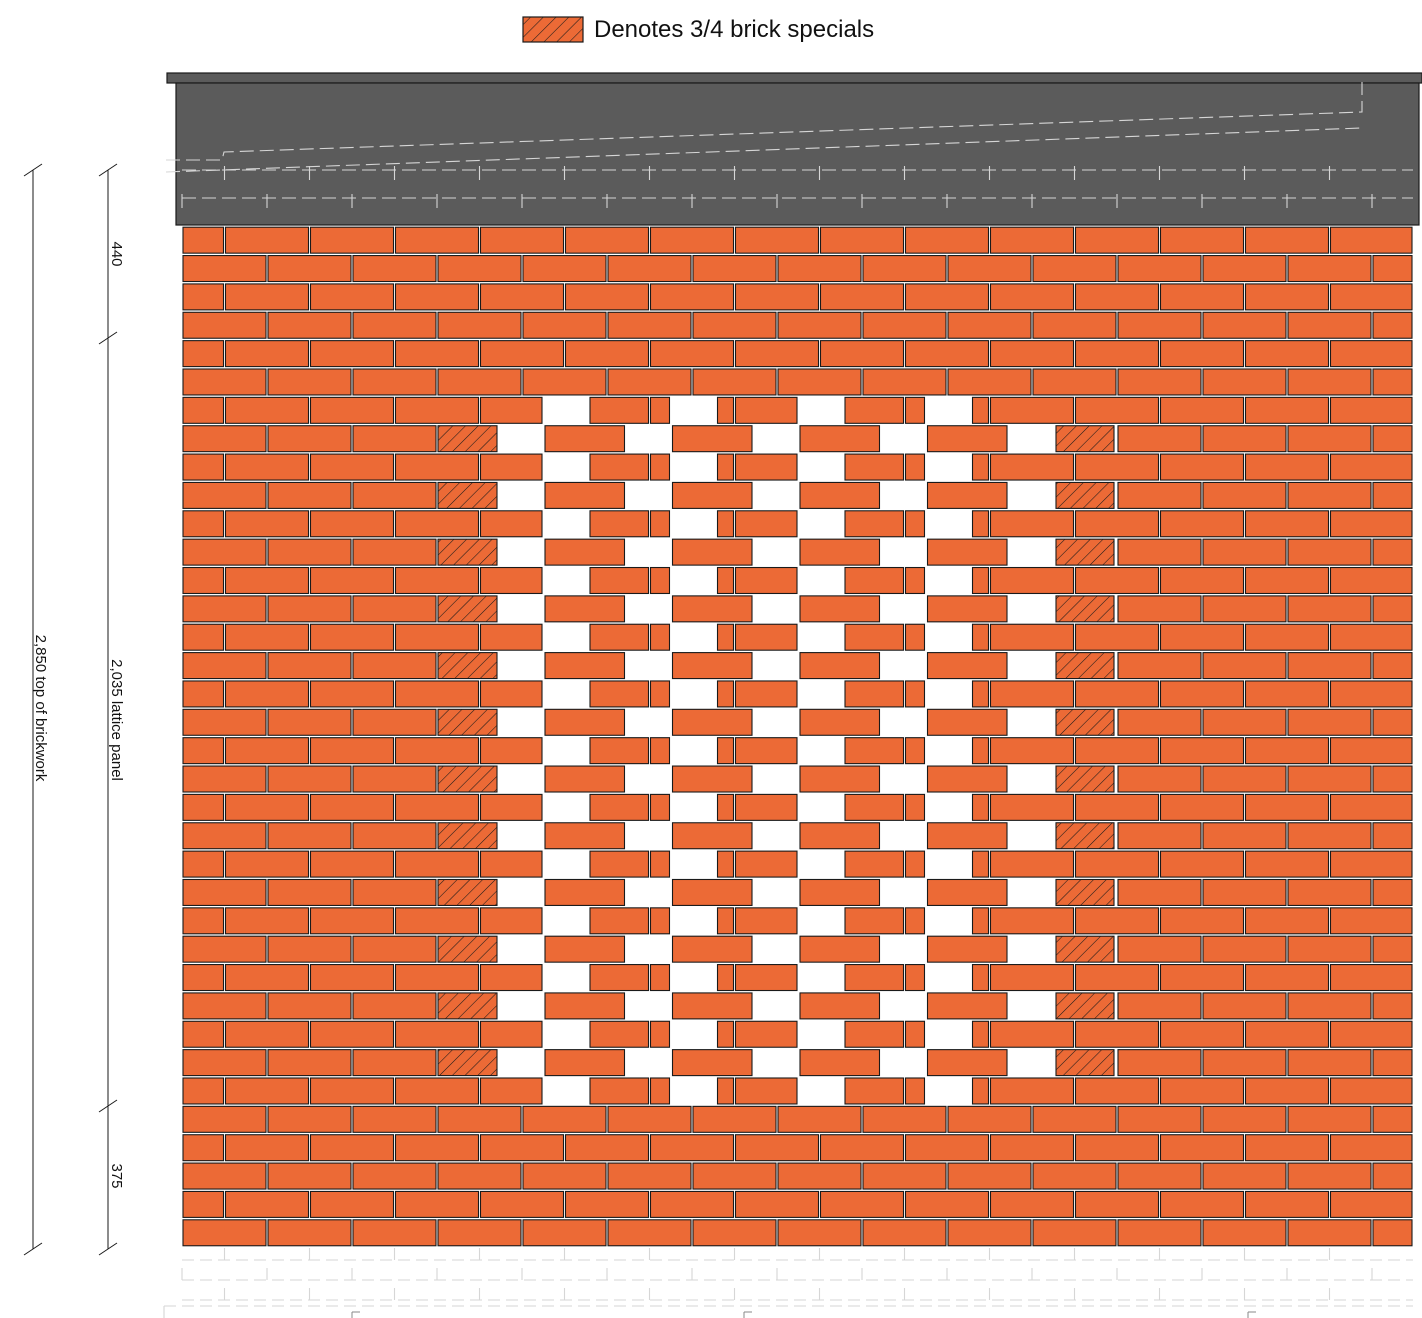  Describe the element at coordinates (698, 29) in the screenshot. I see `legend: Denotes 3/4 brick specials` at that location.